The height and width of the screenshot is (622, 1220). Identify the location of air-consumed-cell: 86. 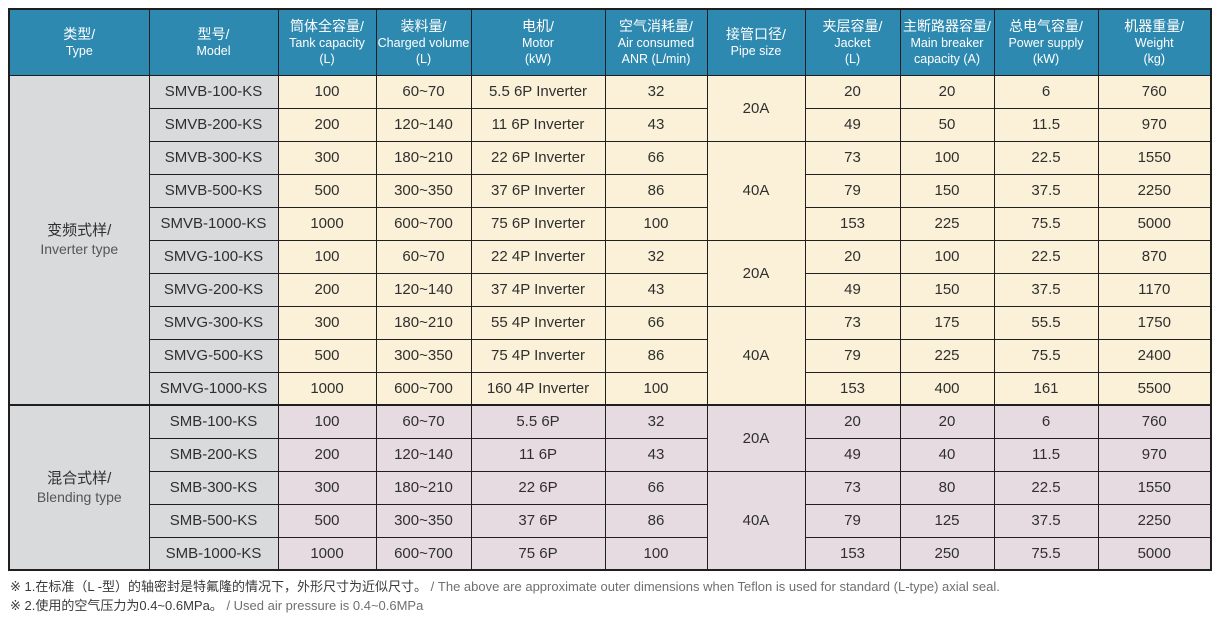
(656, 190).